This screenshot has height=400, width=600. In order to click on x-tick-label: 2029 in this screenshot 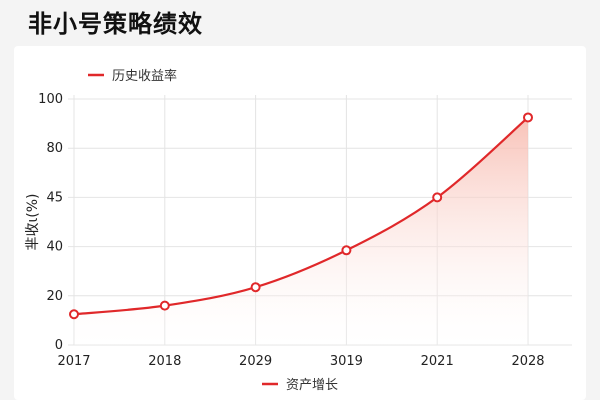, I will do `click(255, 361)`.